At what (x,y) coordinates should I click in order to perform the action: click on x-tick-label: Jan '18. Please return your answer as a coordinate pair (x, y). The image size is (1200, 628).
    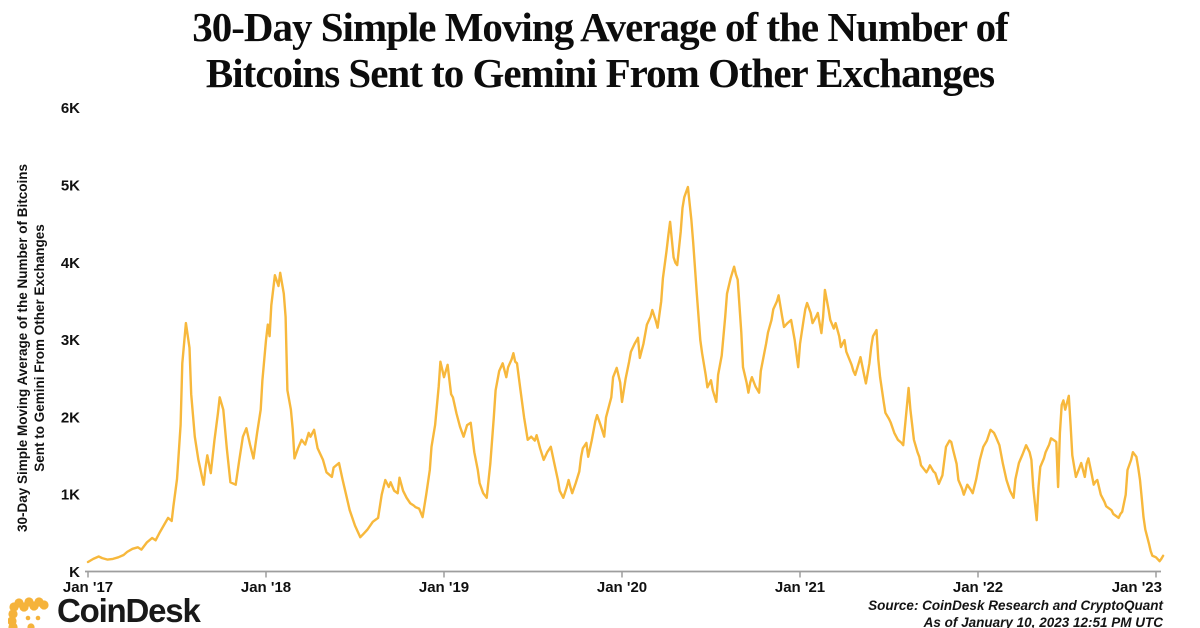
    Looking at the image, I should click on (266, 587).